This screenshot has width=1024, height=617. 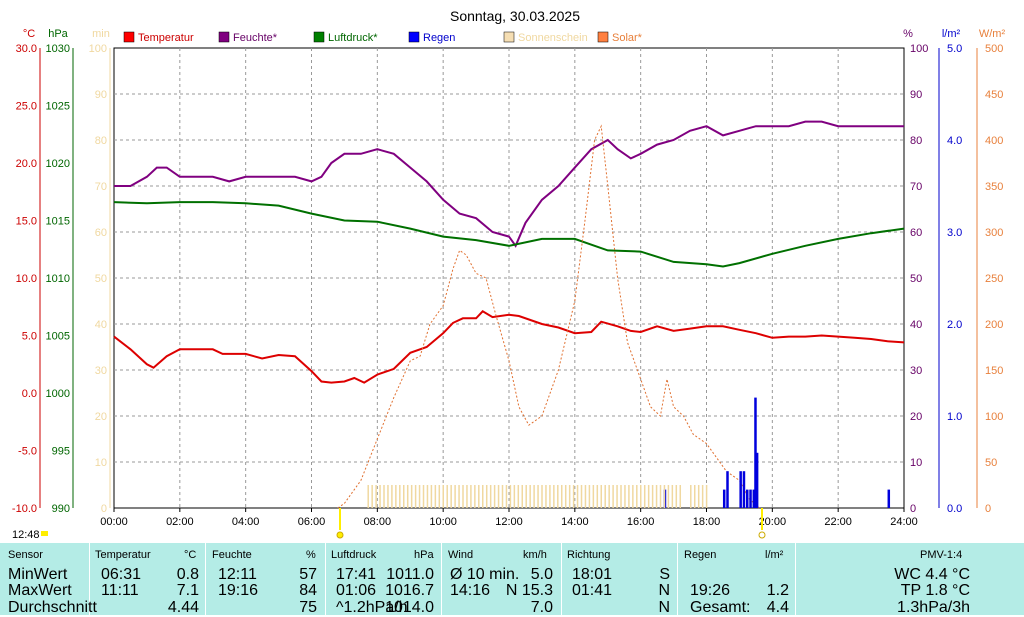 I want to click on tick-label-2: 100, so click(x=98, y=49).